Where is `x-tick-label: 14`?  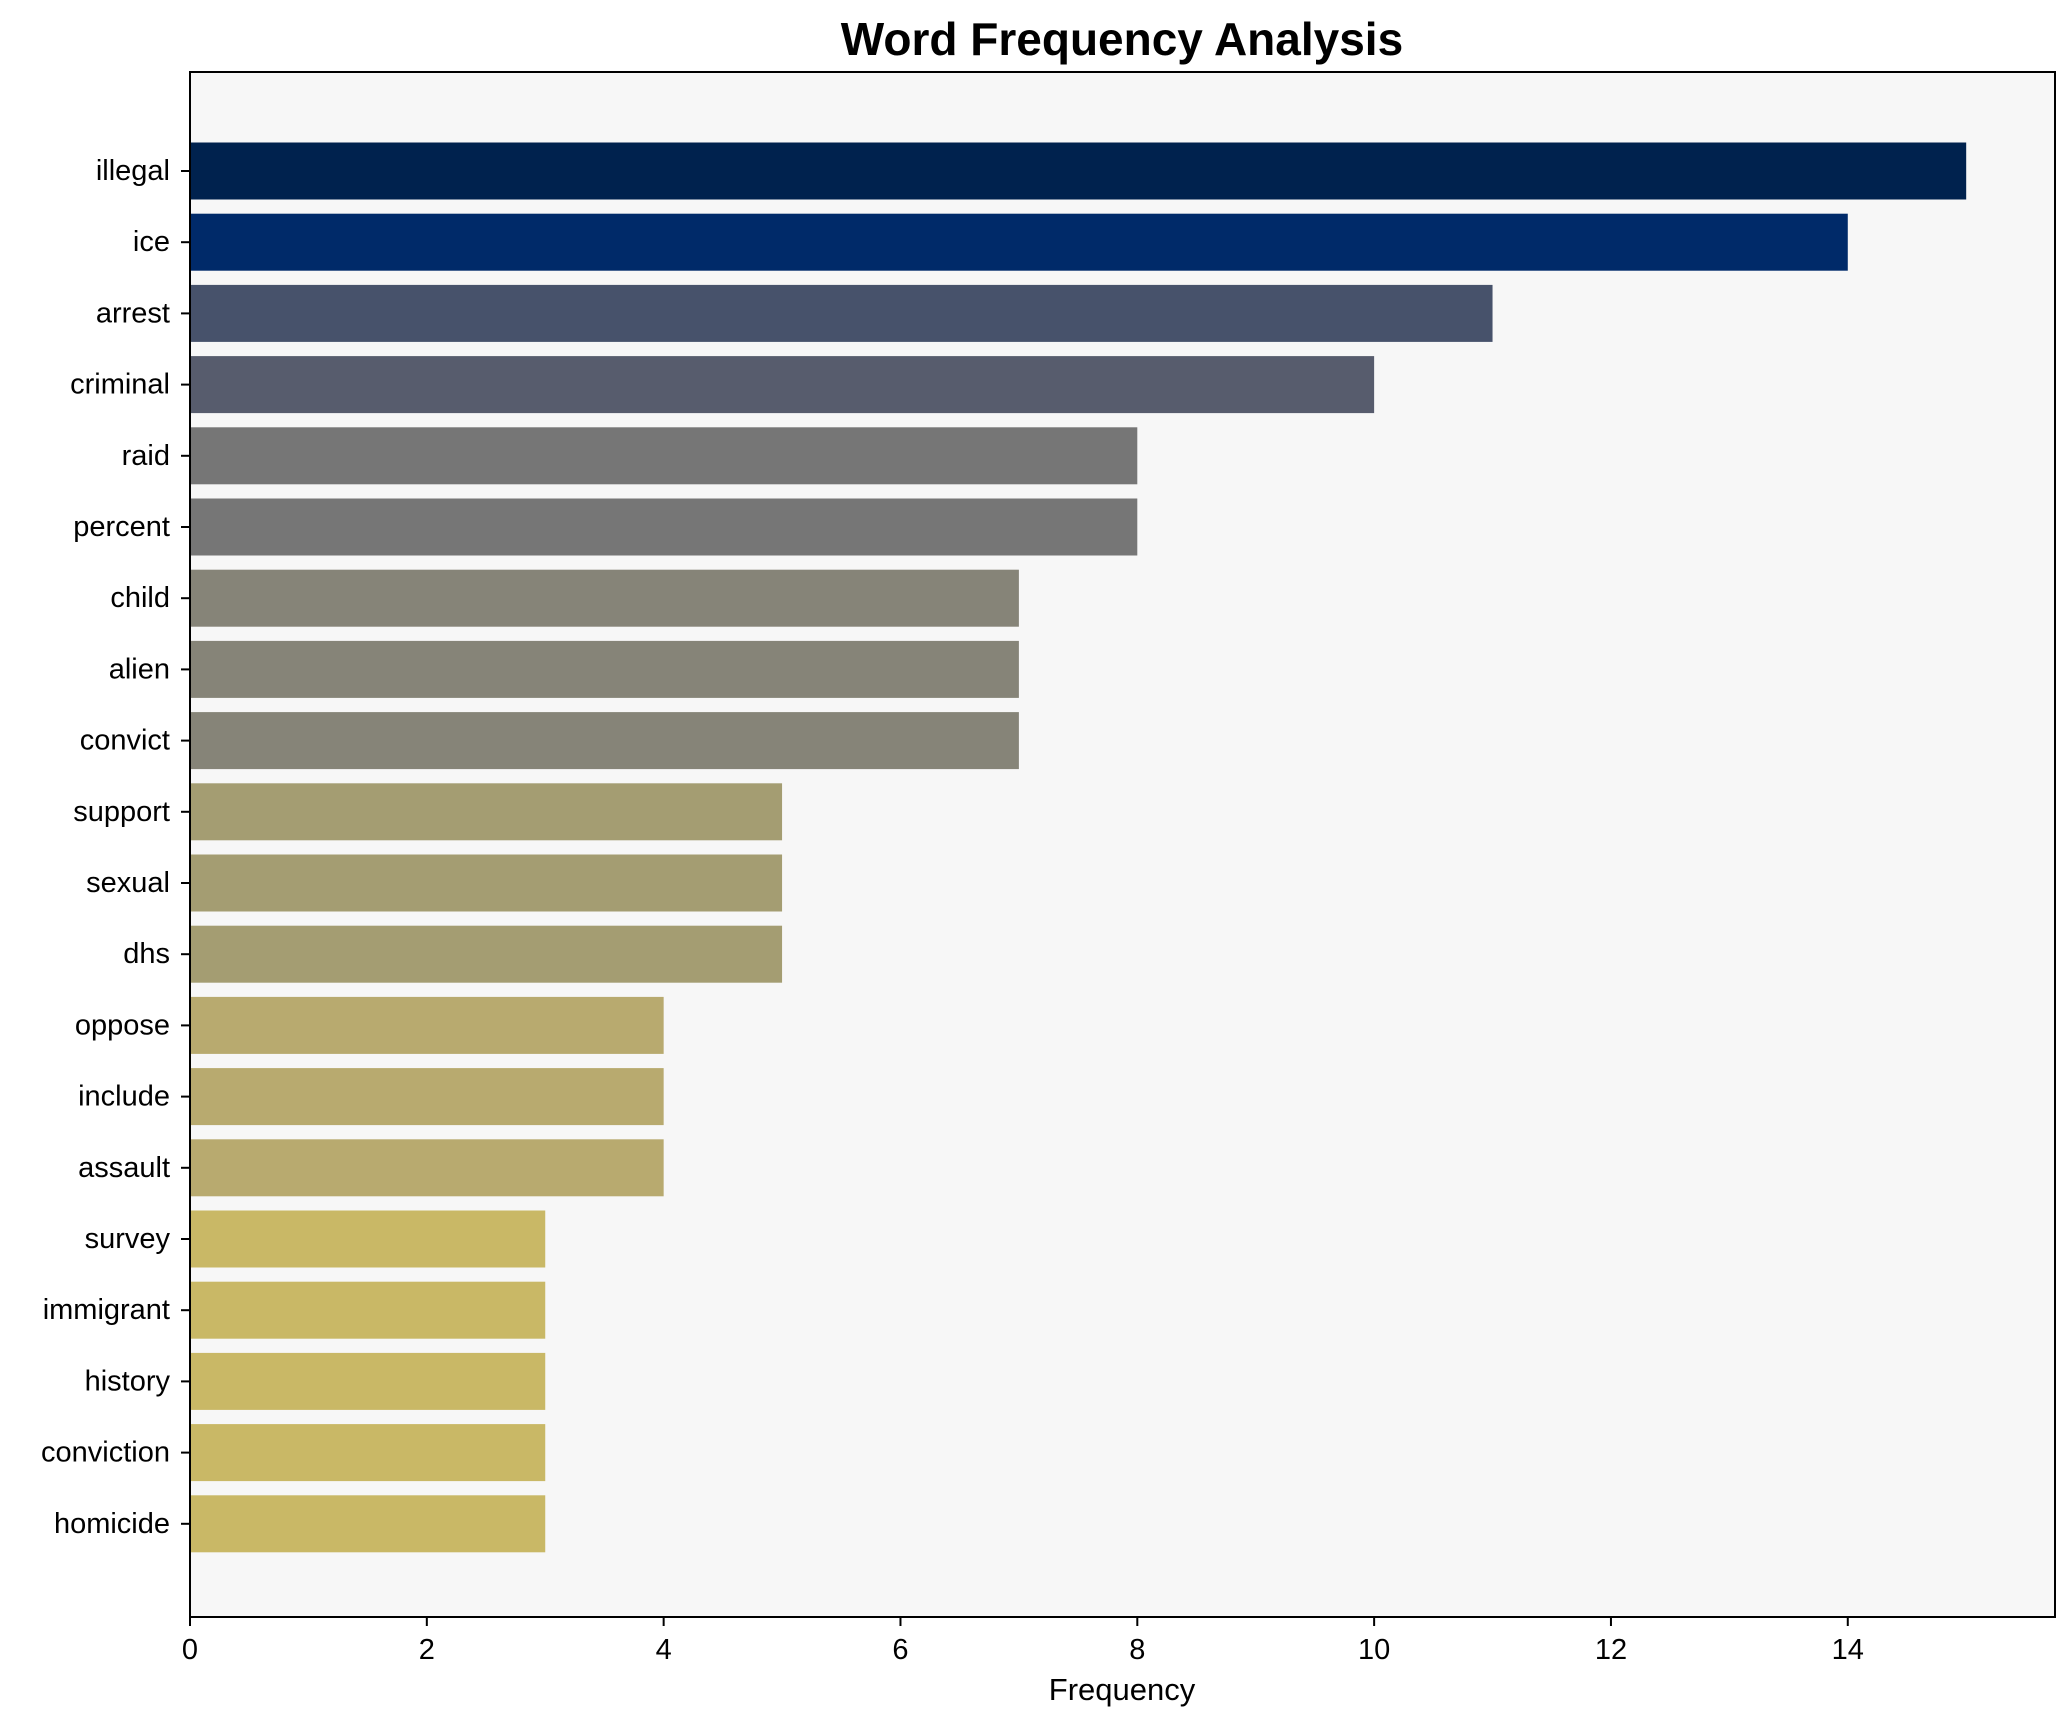
x-tick-label: 14 is located at coordinates (1848, 1650).